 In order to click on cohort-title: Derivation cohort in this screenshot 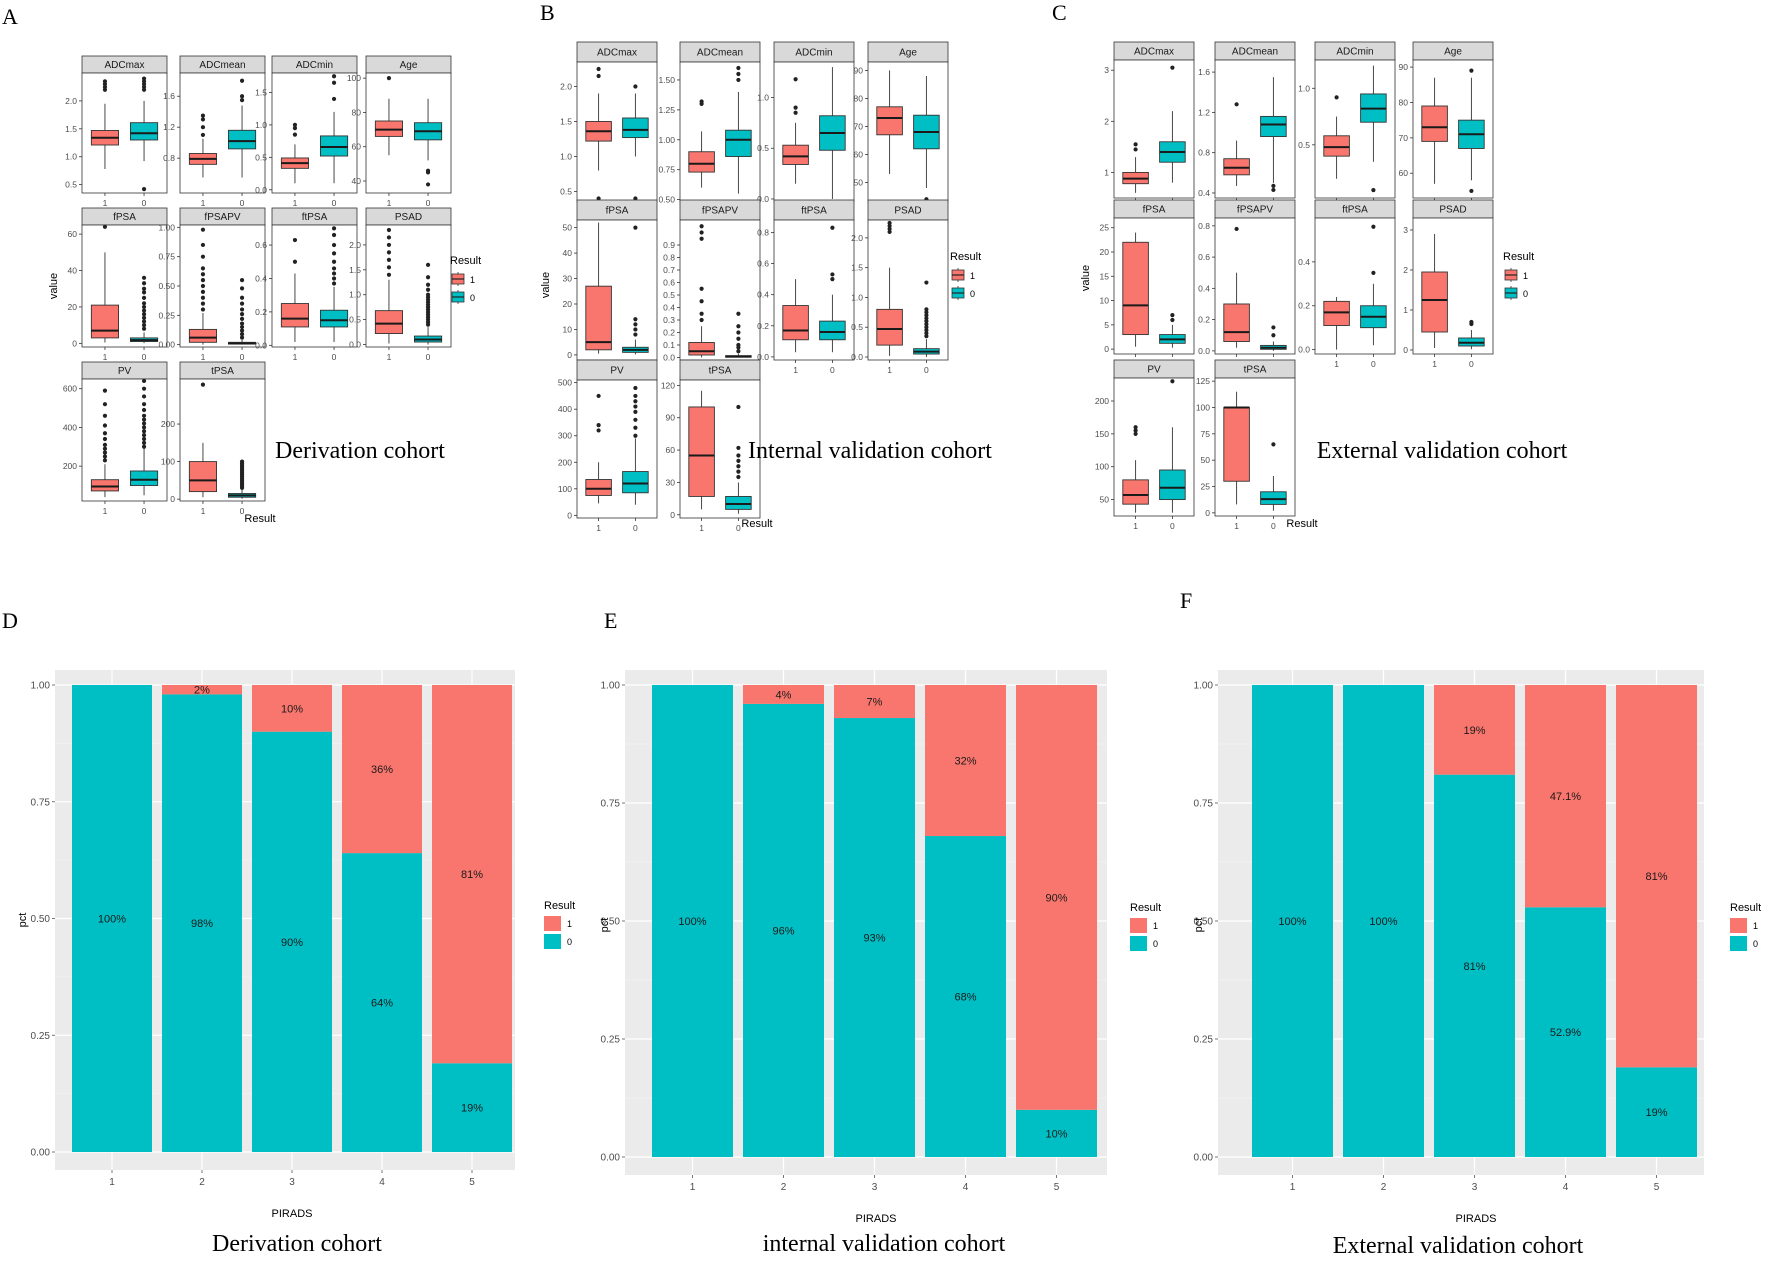, I will do `click(297, 1244)`.